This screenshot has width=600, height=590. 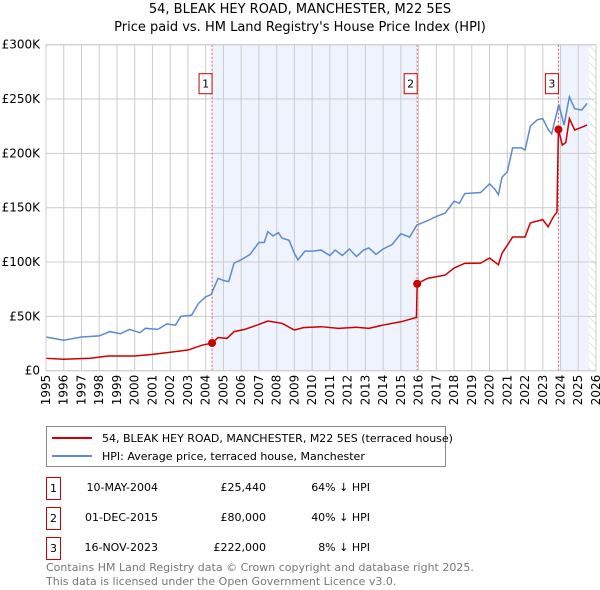 I want to click on x-tick-label: 2021, so click(x=507, y=390).